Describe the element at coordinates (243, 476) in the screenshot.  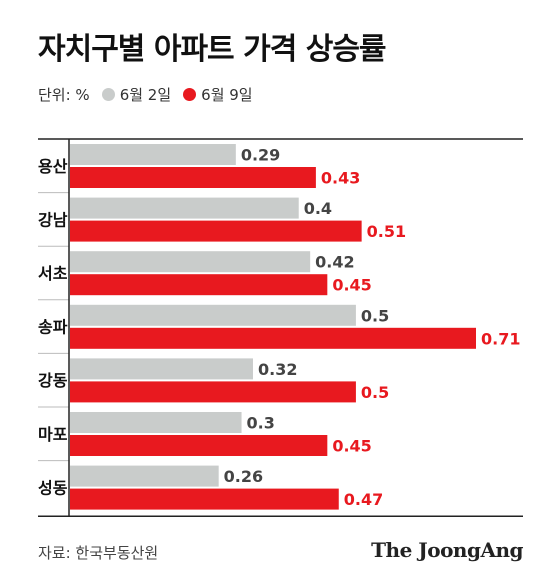
I see `data-label-june-2: 0.26` at that location.